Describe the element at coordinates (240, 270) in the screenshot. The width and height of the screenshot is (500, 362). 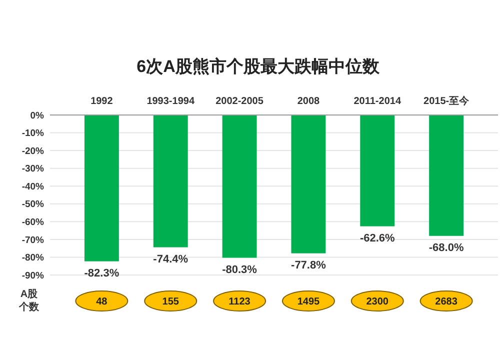
I see `data-label: -80.3%` at that location.